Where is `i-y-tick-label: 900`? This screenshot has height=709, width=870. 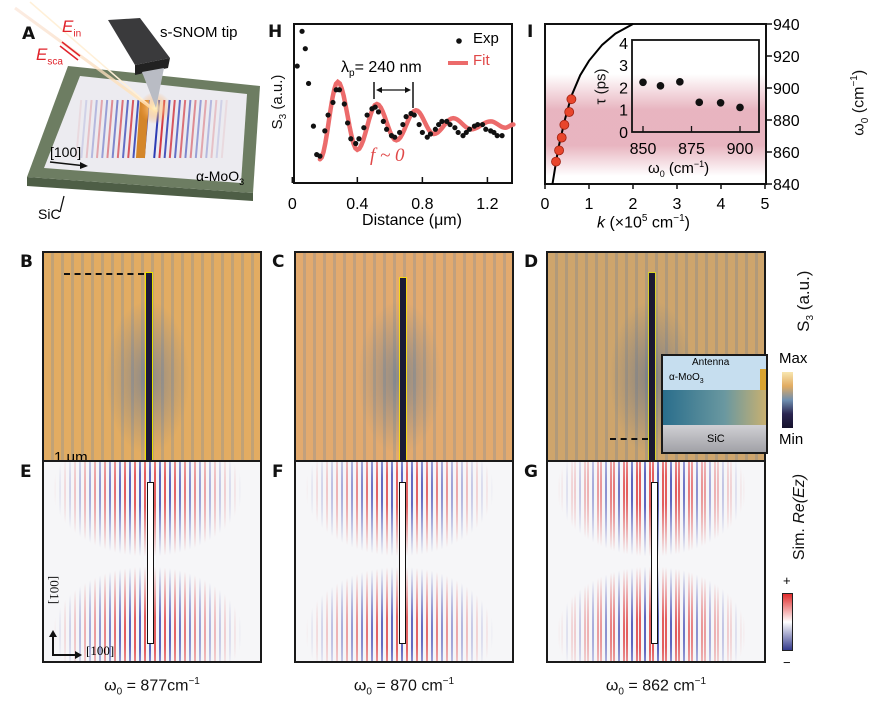 i-y-tick-label: 900 is located at coordinates (786, 89).